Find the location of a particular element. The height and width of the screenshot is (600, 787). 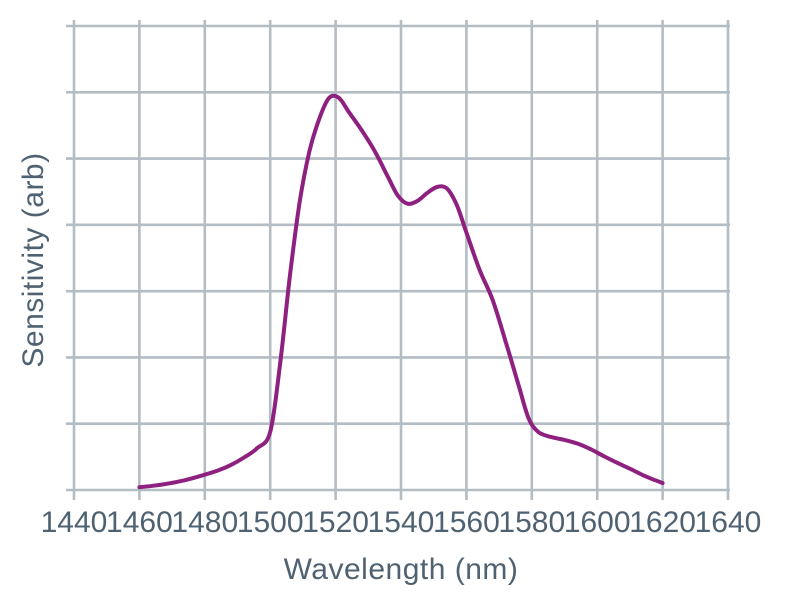

x-tick-label: 1640 is located at coordinates (728, 522).